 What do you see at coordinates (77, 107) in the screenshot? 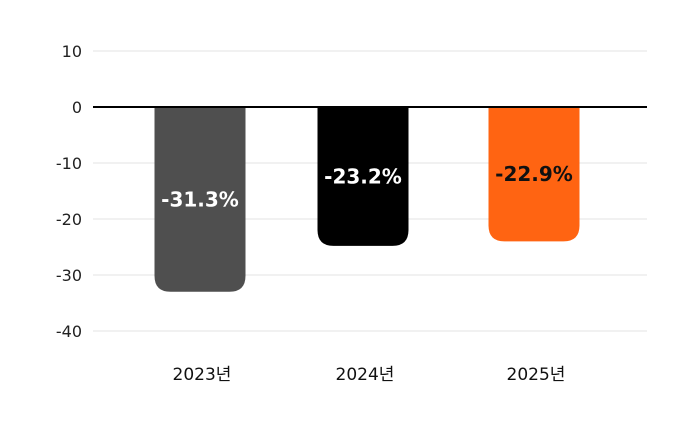
I see `y-tick-label: 0` at bounding box center [77, 107].